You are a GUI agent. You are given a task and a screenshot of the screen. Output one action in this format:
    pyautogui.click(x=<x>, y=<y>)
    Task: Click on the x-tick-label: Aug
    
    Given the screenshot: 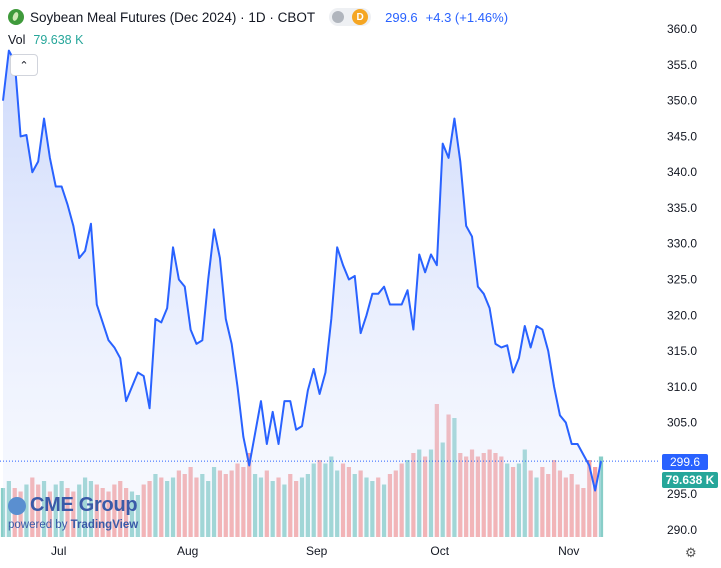 What is the action you would take?
    pyautogui.click(x=187, y=551)
    